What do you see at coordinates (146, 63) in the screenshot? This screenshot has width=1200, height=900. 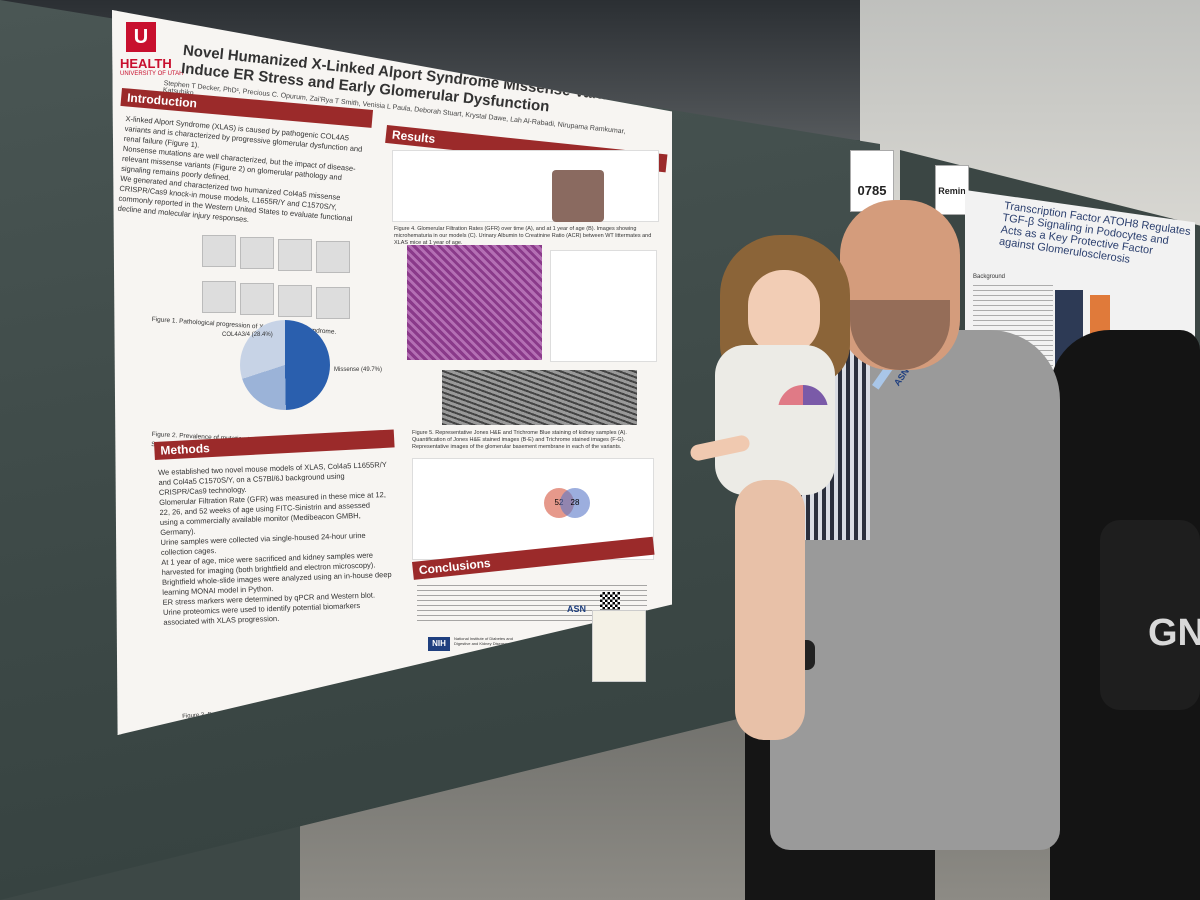 I see `logo-text: HEALTH` at bounding box center [146, 63].